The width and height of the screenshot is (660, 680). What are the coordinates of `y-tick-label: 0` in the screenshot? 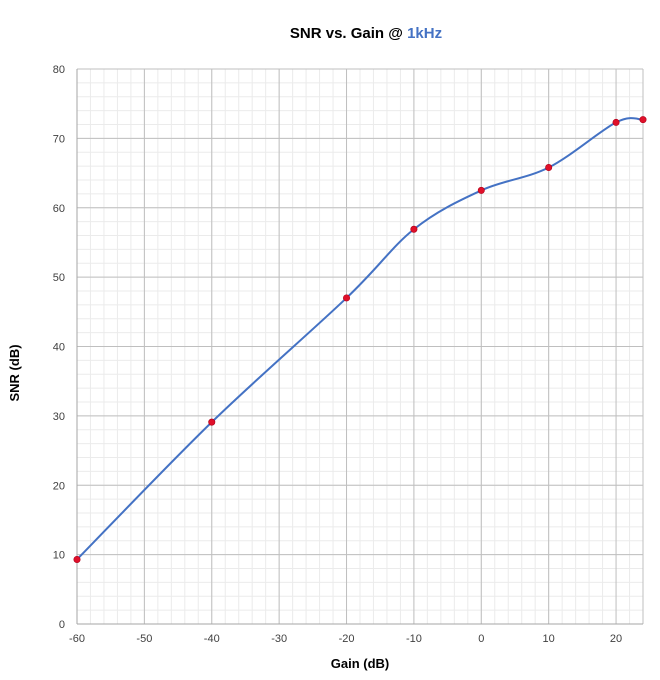 It's located at (62, 625).